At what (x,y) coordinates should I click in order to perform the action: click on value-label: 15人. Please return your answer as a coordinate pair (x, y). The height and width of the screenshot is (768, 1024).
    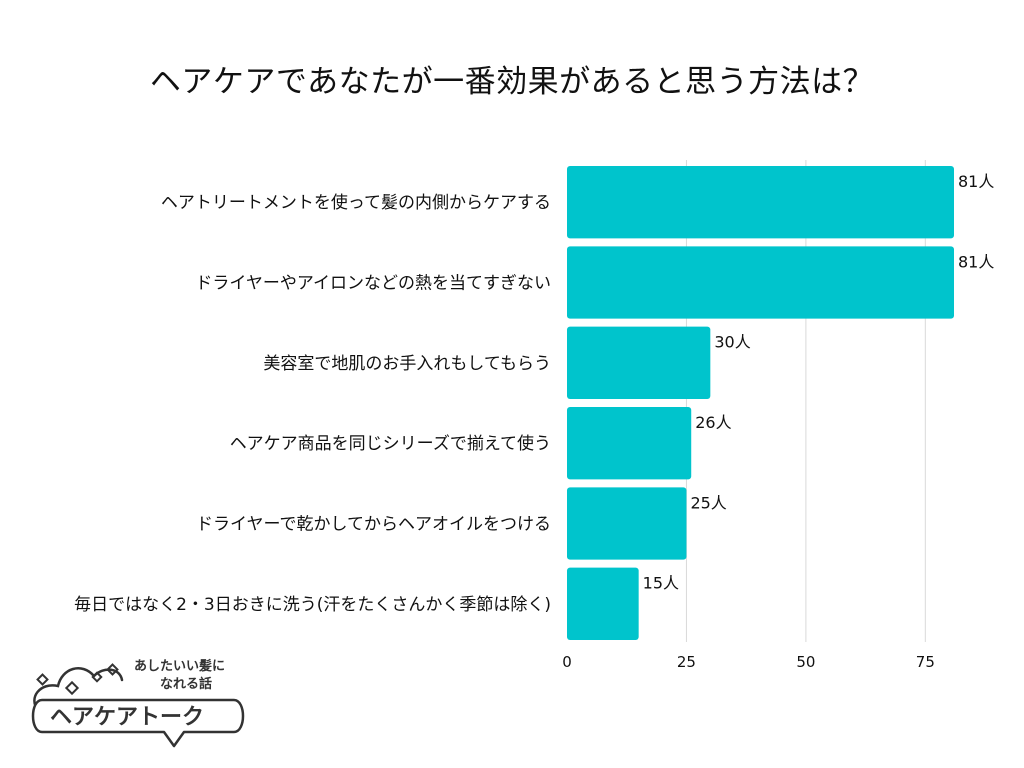
    Looking at the image, I should click on (661, 583).